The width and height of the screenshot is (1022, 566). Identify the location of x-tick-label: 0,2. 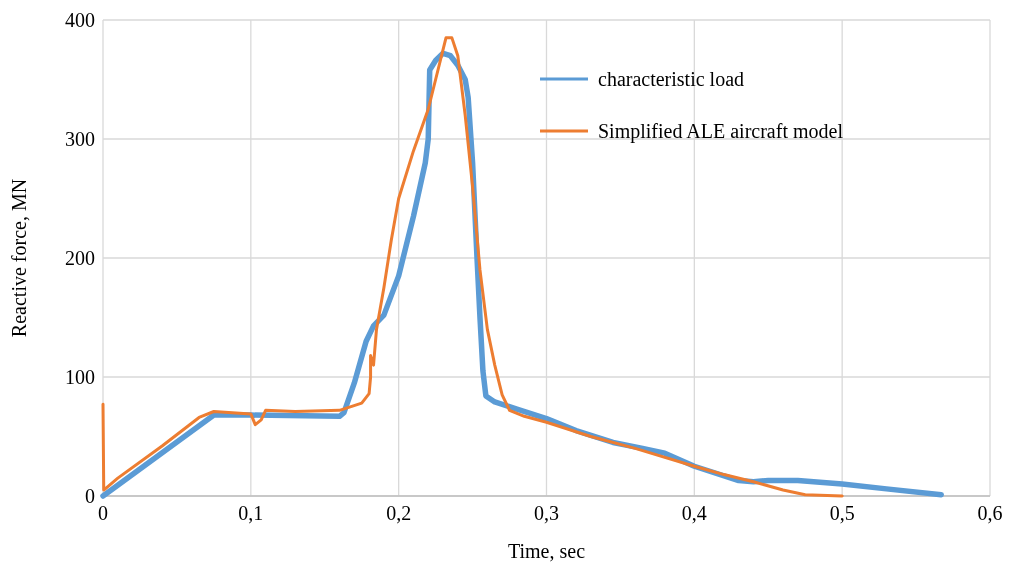
(399, 513).